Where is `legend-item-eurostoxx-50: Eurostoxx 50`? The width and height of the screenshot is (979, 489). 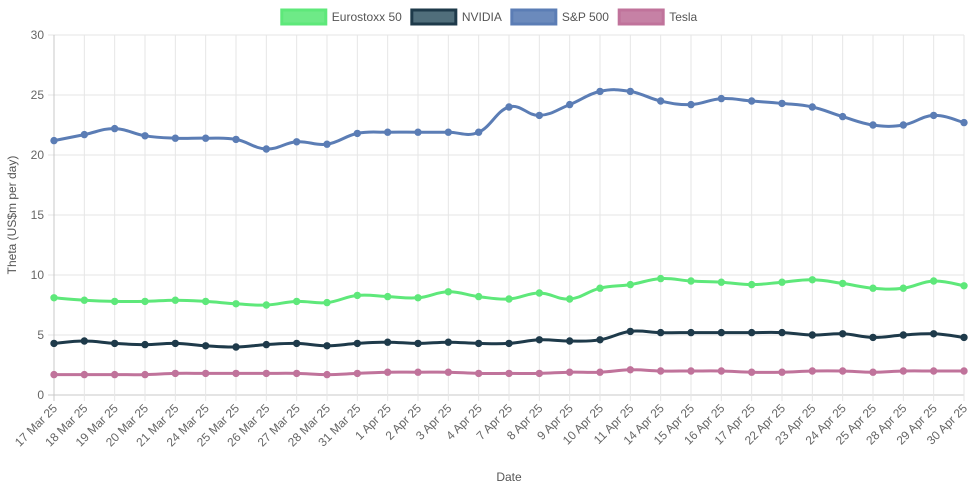
legend-item-eurostoxx-50: Eurostoxx 50 is located at coordinates (341, 17).